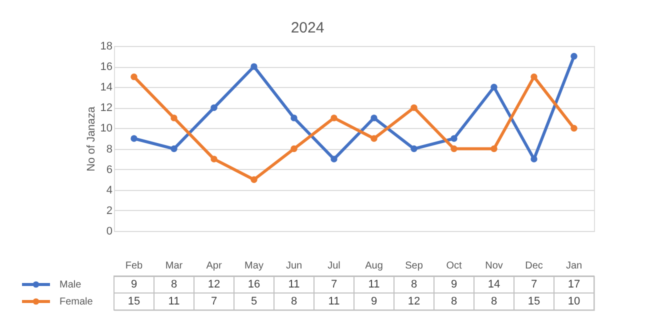  Describe the element at coordinates (334, 266) in the screenshot. I see `x-tick-label: Jul` at that location.